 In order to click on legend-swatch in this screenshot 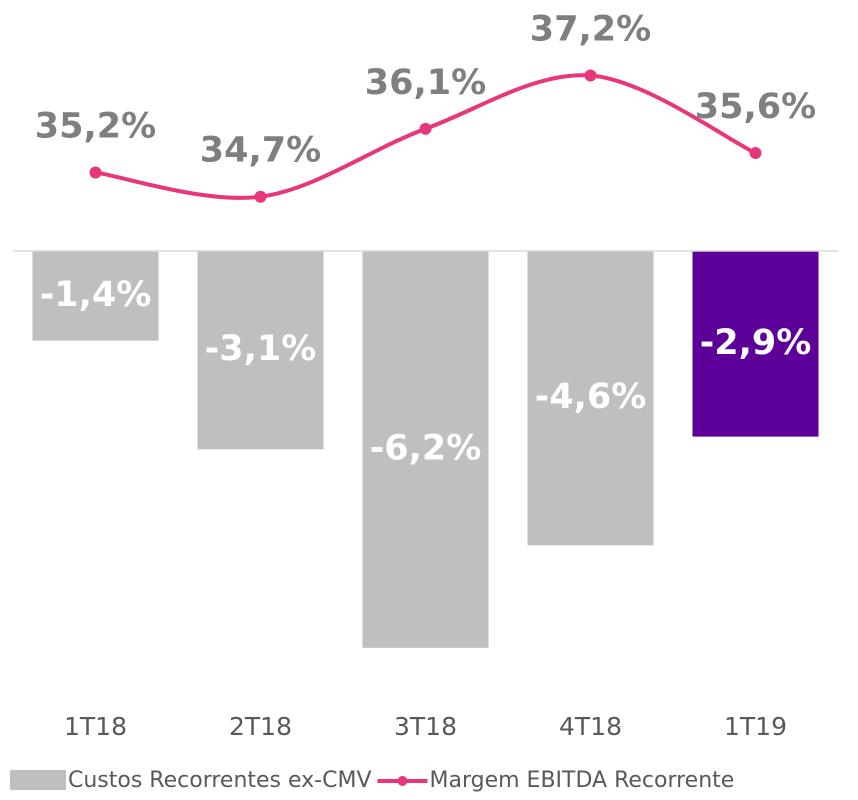, I will do `click(38, 780)`.